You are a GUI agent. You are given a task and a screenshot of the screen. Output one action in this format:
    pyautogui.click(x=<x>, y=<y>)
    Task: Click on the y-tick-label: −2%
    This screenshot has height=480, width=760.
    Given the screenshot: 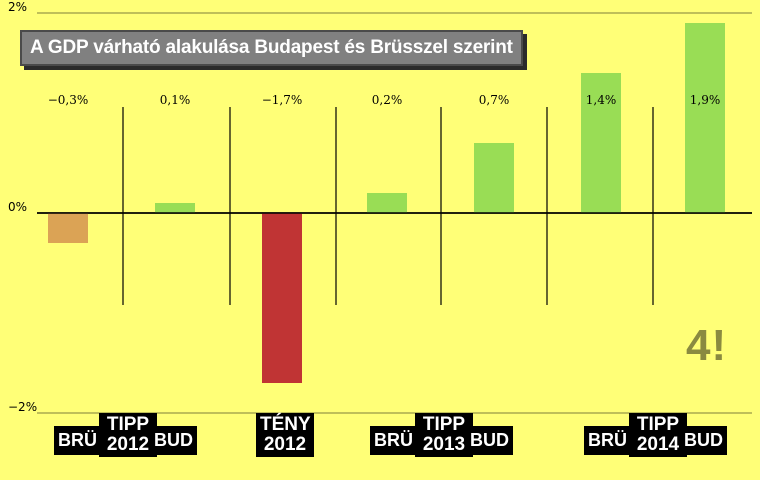 What is the action you would take?
    pyautogui.click(x=22, y=407)
    